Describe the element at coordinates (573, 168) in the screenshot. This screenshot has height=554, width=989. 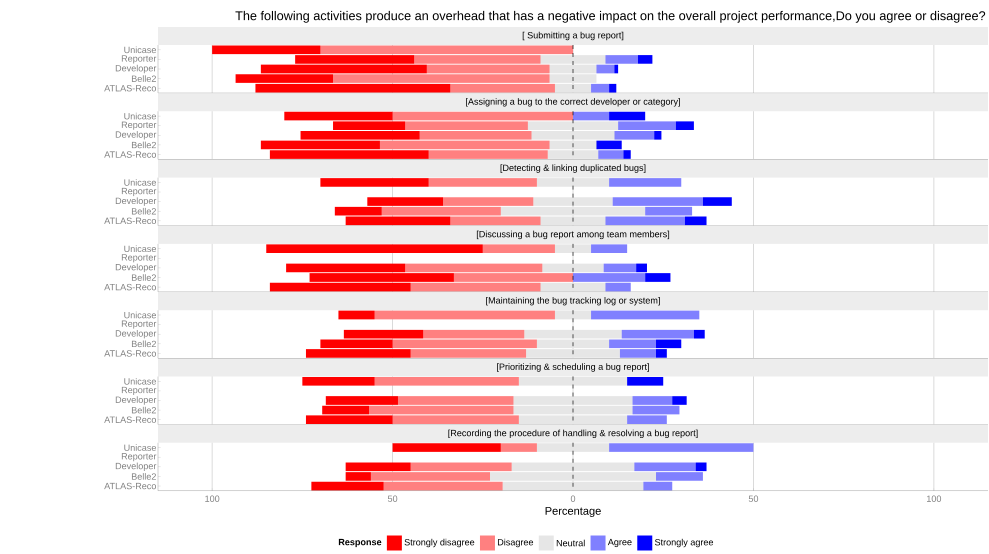
I see `chart-title: [Detecting & linking duplicated bugs]` at that location.